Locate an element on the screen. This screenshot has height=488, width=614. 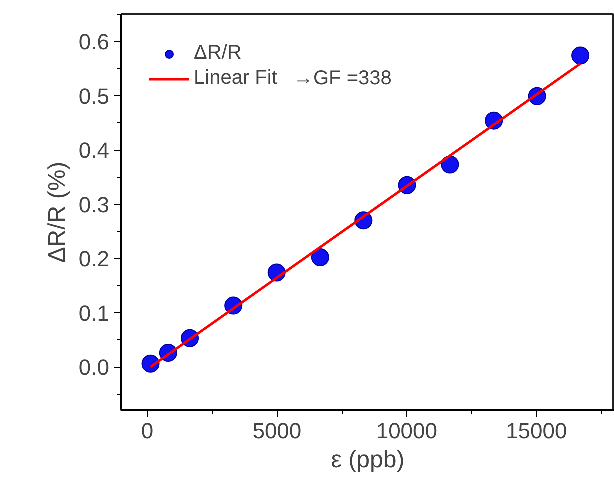
y-tick-label: 0.1 is located at coordinates (94, 313).